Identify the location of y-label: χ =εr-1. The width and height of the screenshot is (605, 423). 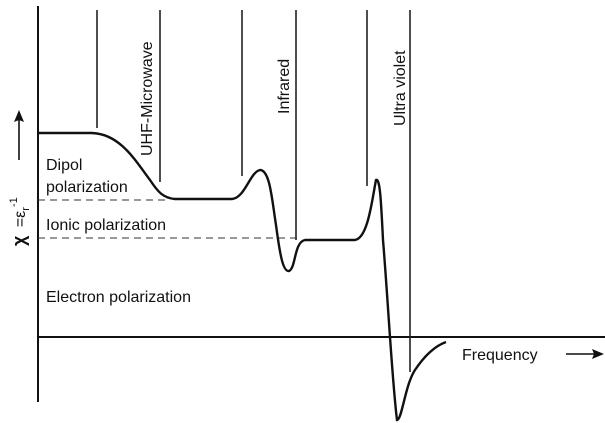
(20, 221).